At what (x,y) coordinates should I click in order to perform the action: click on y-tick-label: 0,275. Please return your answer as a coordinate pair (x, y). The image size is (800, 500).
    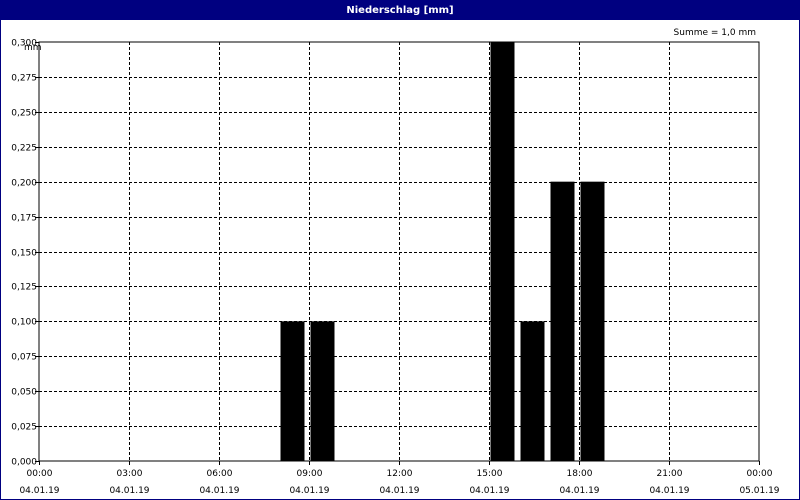
    Looking at the image, I should click on (24, 79).